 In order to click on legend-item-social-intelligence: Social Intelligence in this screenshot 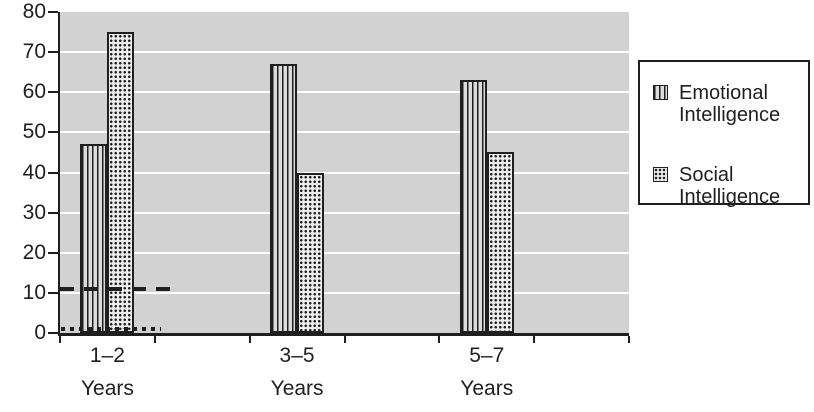, I will do `click(730, 186)`.